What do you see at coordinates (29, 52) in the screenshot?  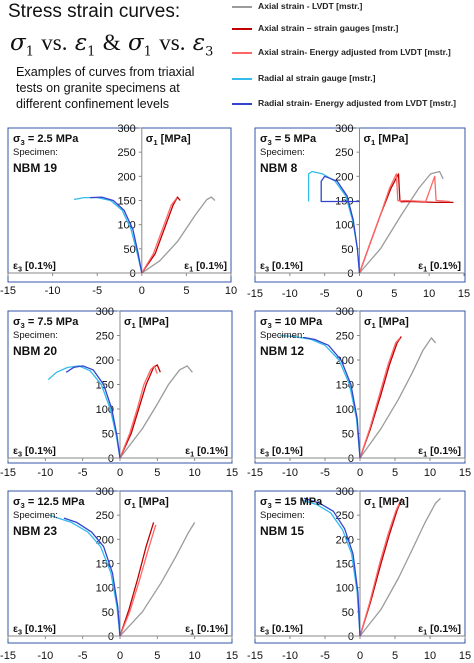 I see `formula-sub-1a: 1` at bounding box center [29, 52].